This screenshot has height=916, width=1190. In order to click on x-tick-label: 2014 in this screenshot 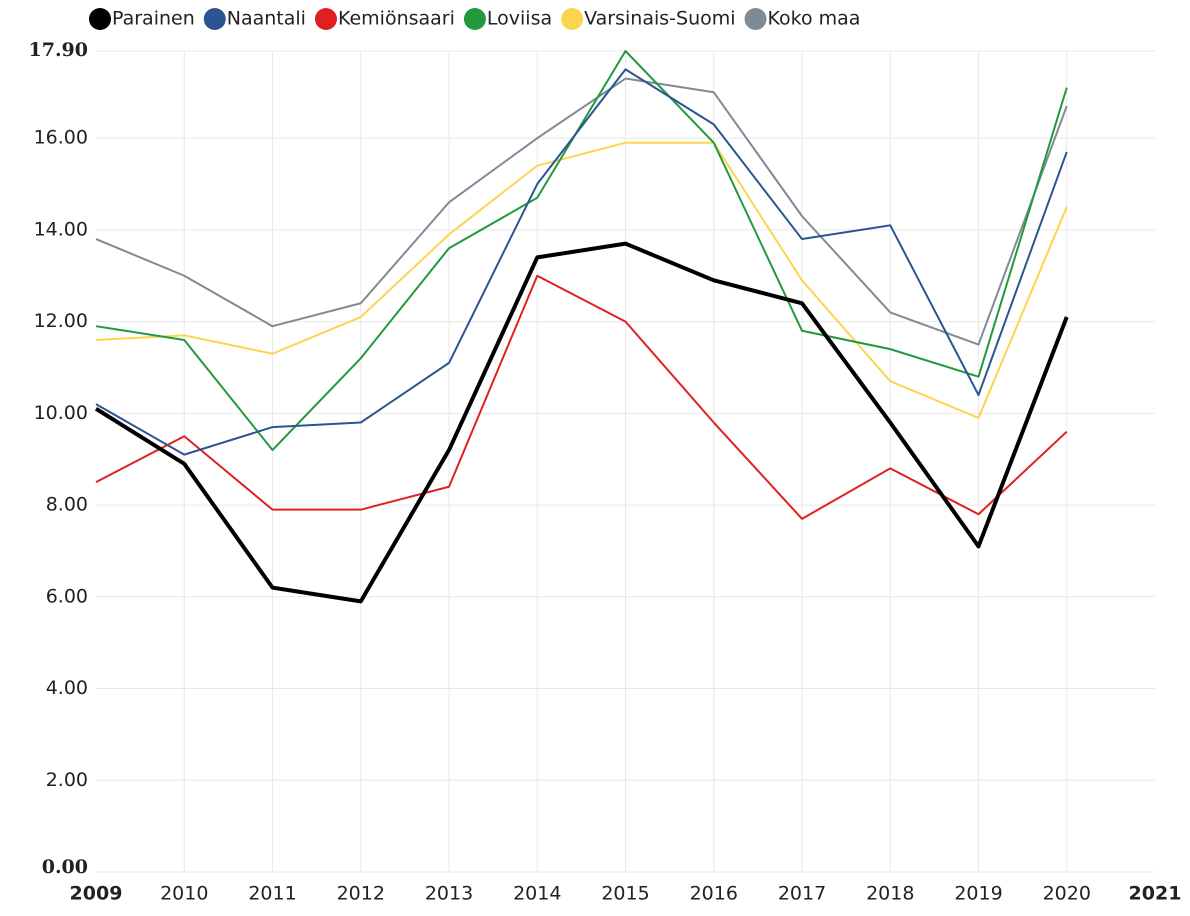, I will do `click(537, 894)`.